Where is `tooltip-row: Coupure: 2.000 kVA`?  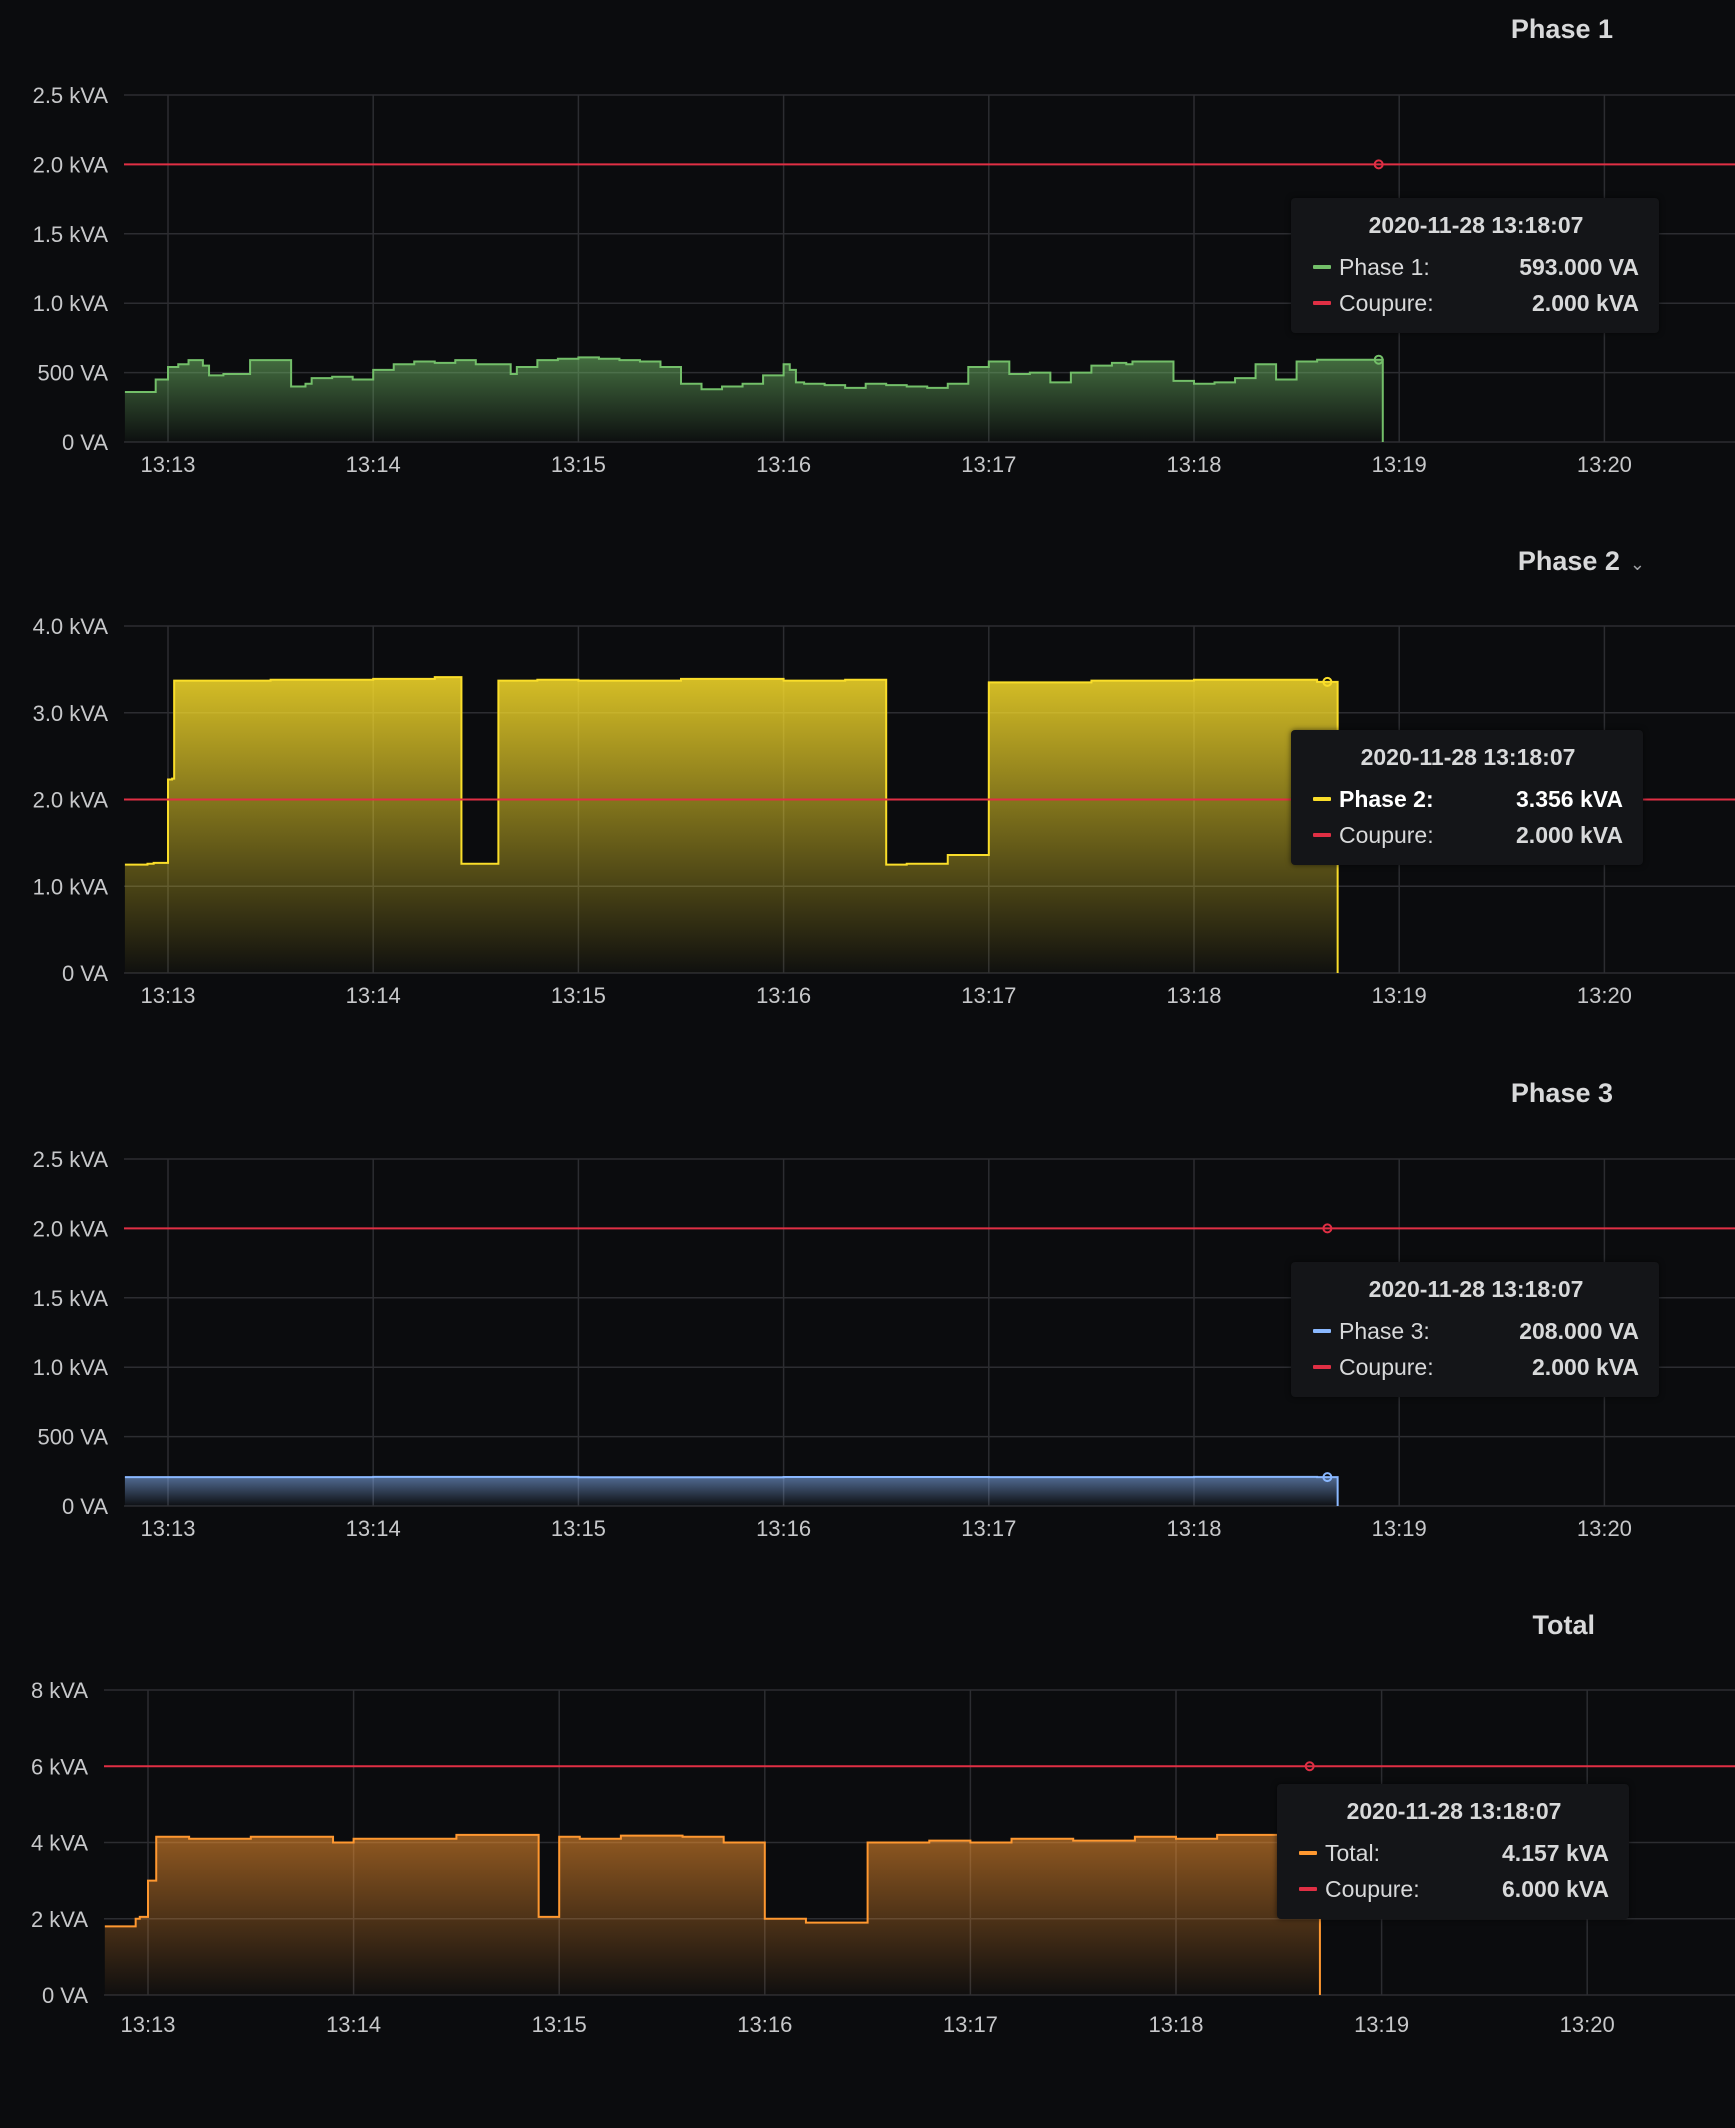
tooltip-row: Coupure: 2.000 kVA is located at coordinates (1476, 303).